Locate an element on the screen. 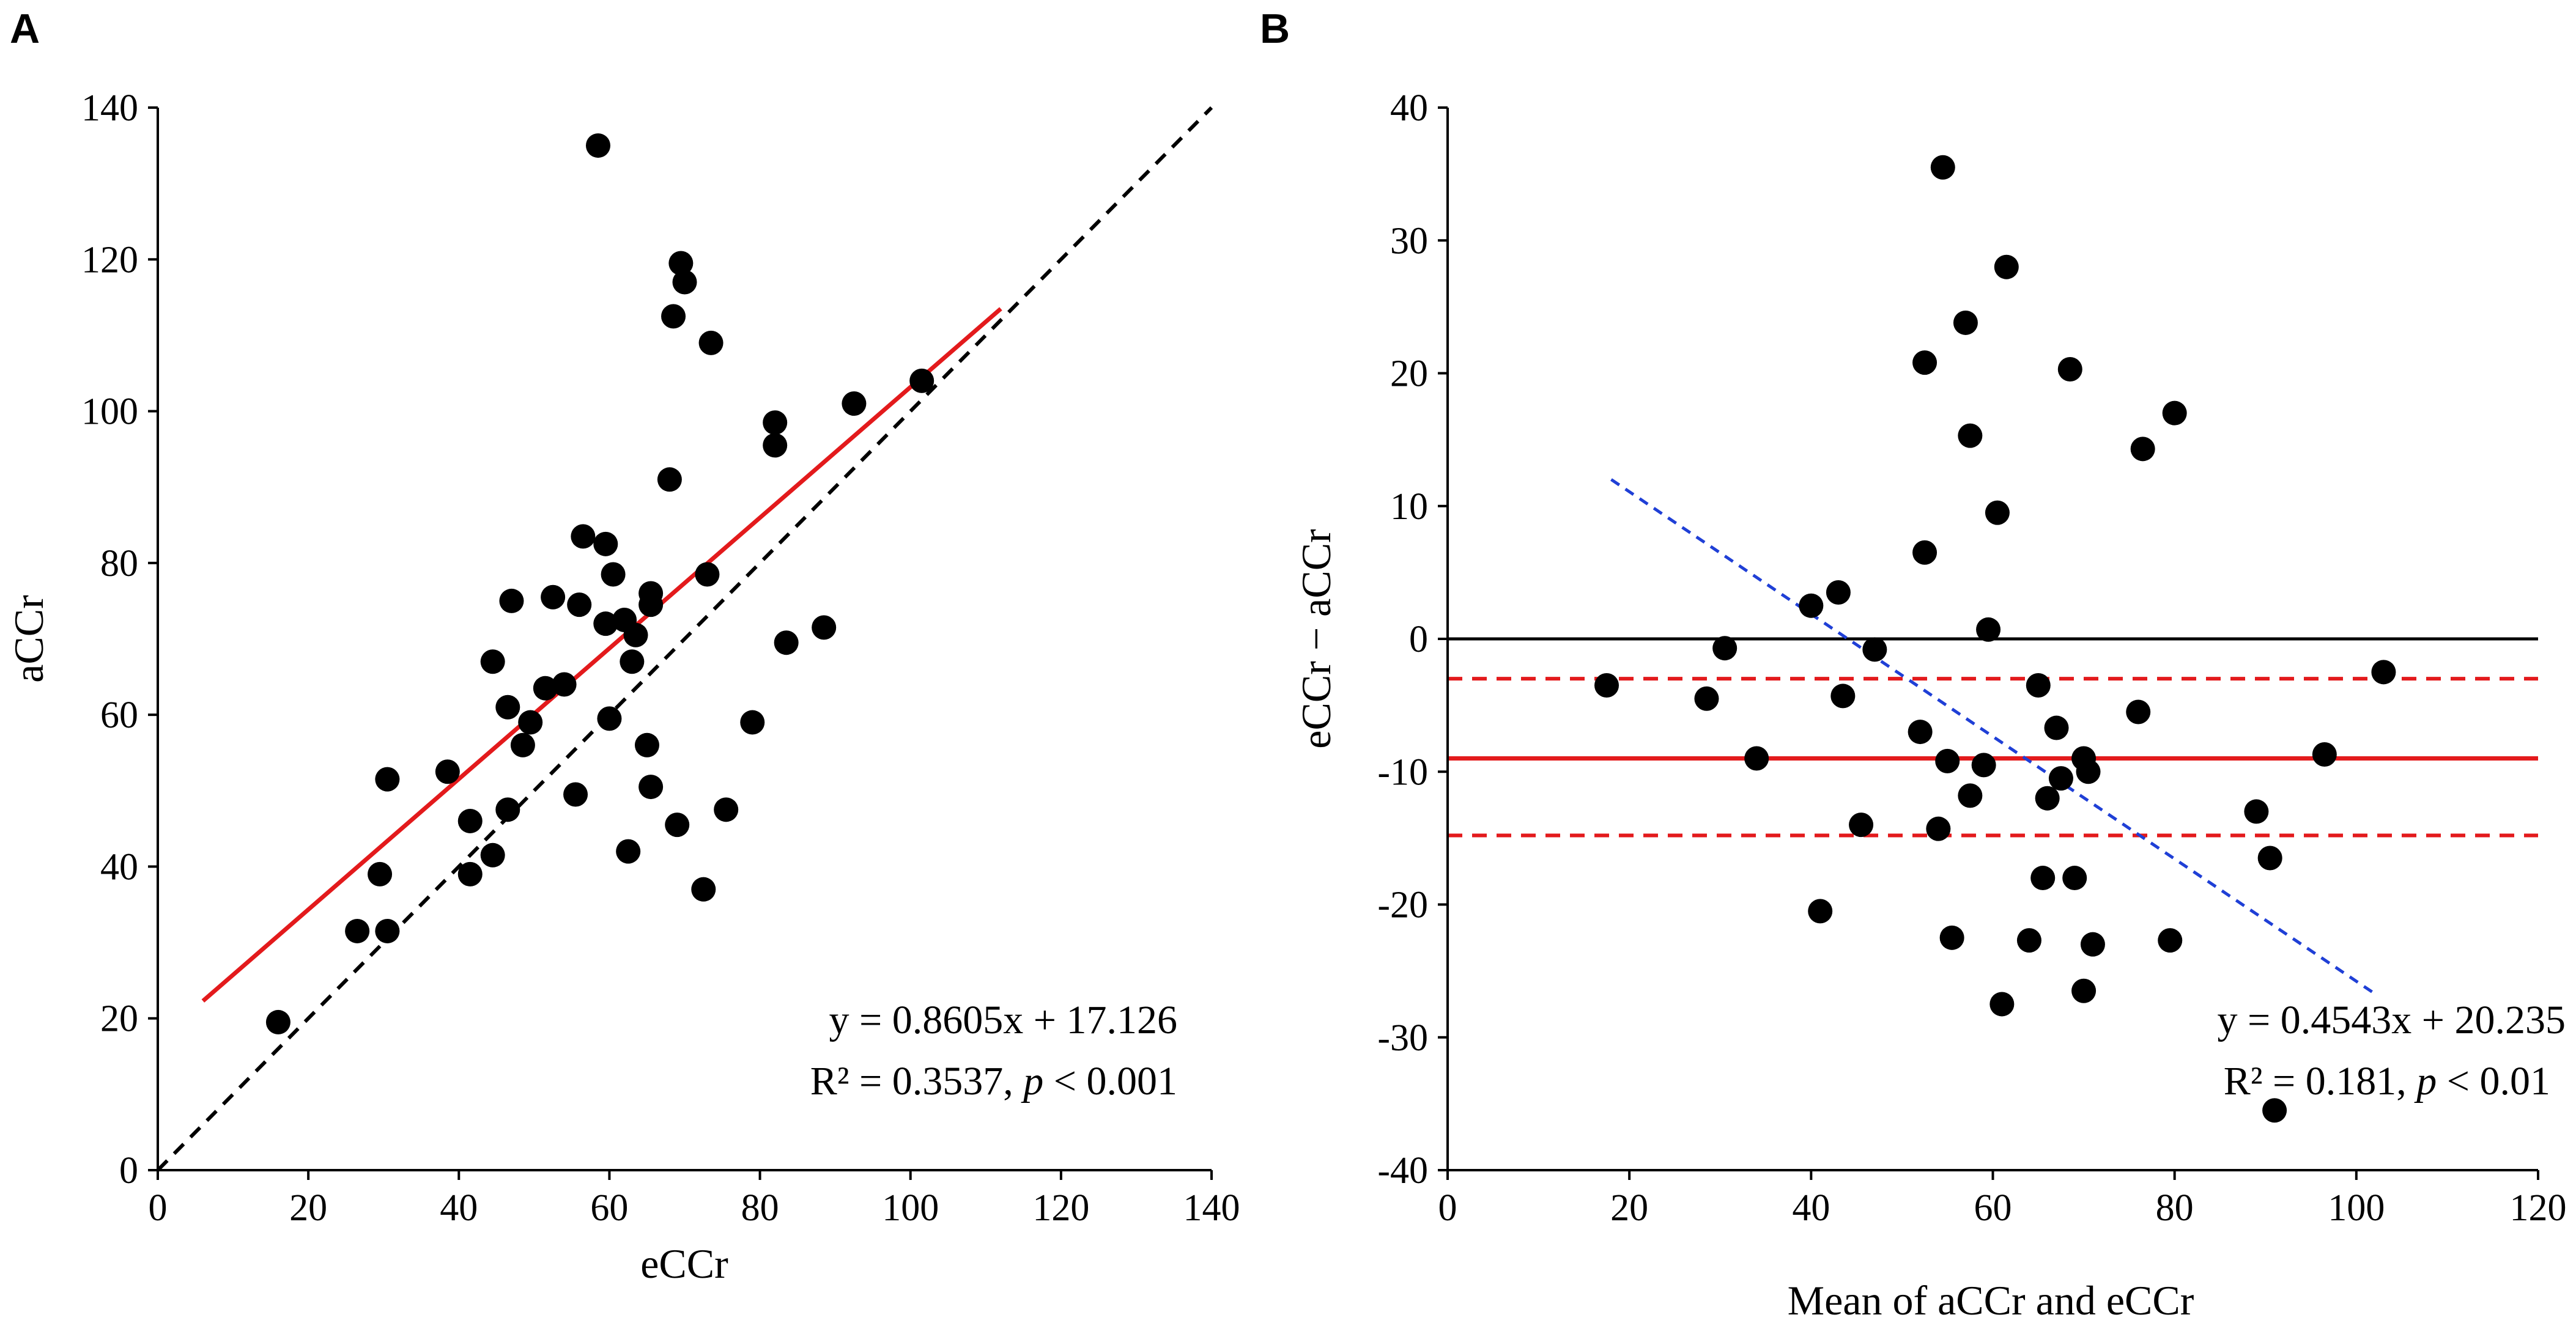  panel-b-x-tick-label: 100 is located at coordinates (2356, 1208).